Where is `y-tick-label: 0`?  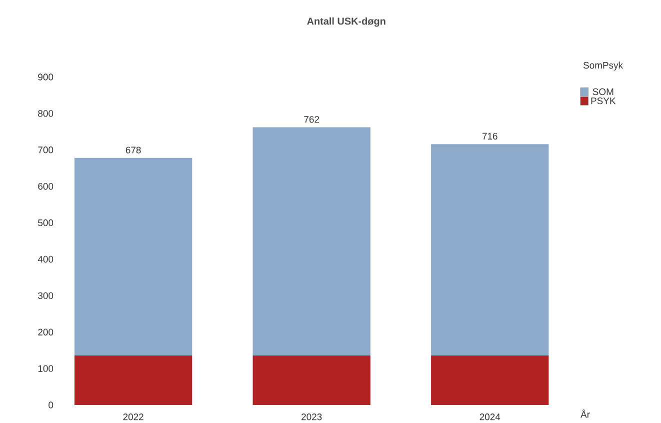 y-tick-label: 0 is located at coordinates (51, 405).